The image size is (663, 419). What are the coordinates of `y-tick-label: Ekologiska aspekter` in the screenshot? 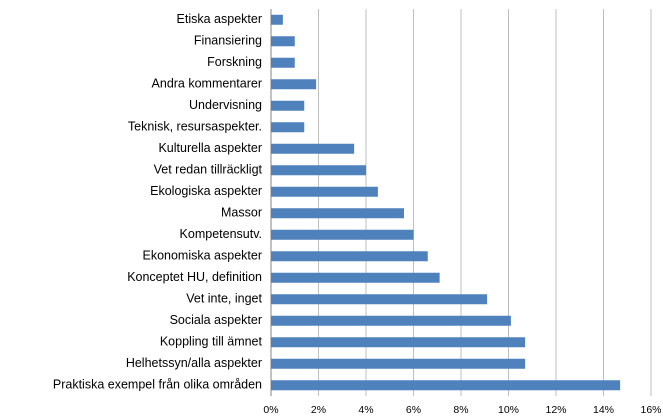 It's located at (206, 191).